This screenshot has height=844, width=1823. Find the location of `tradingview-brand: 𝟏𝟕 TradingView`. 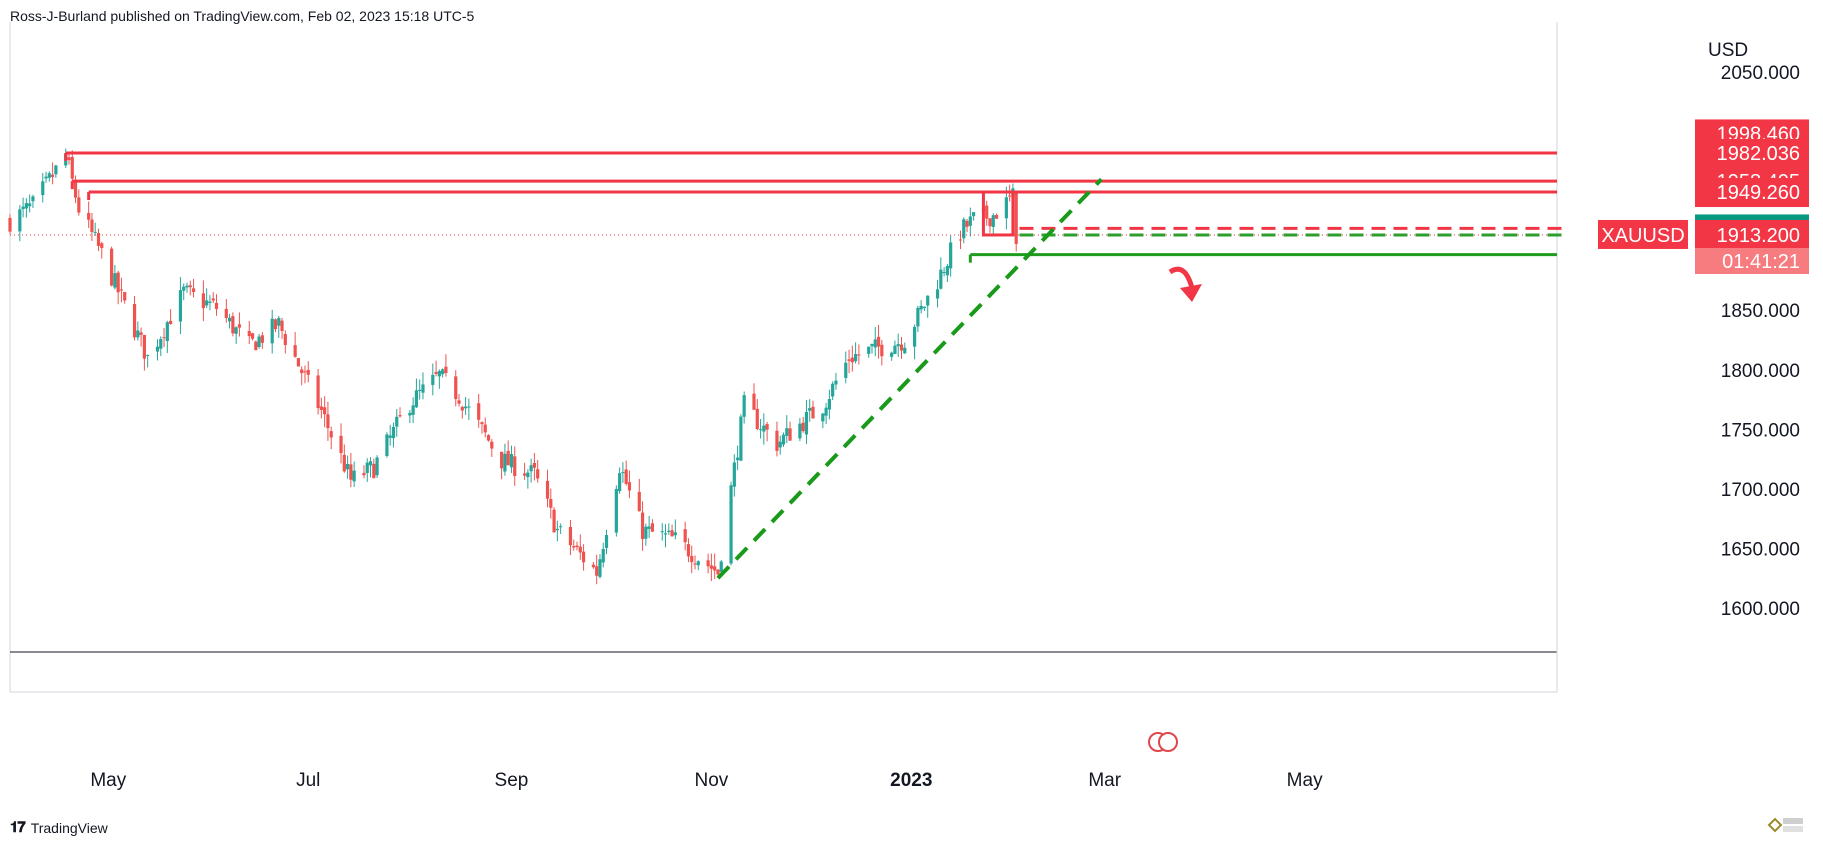

tradingview-brand: 𝟏𝟕 TradingView is located at coordinates (59, 827).